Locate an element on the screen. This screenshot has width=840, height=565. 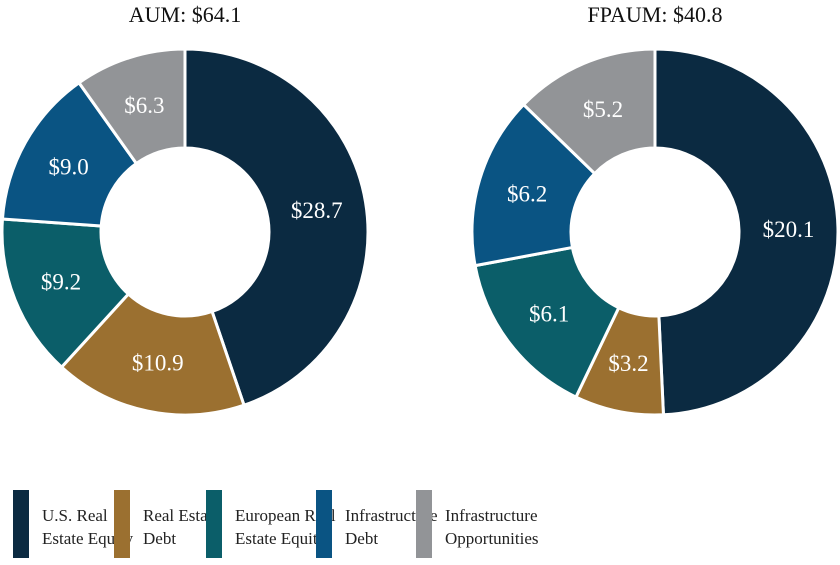
slice-data-label: $28.7 is located at coordinates (317, 210).